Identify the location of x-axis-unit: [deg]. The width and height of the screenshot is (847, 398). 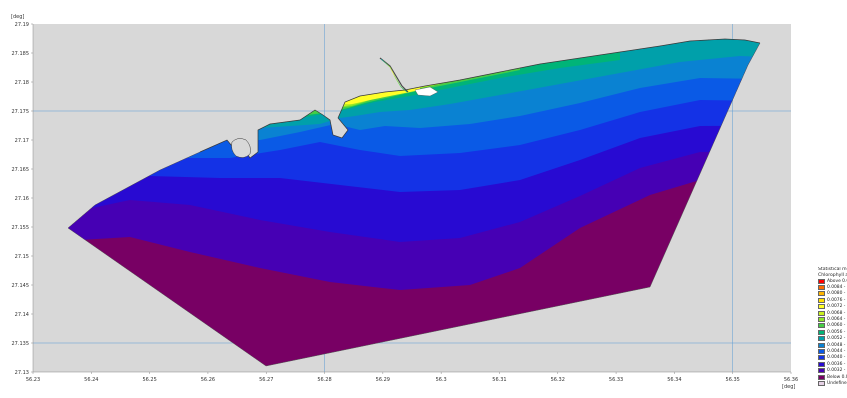
(788, 387).